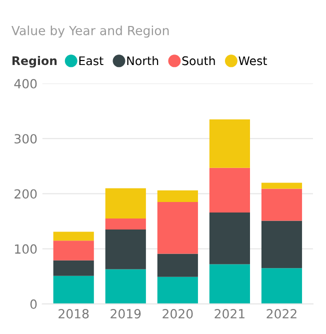  What do you see at coordinates (25, 139) in the screenshot?
I see `y-tick-label: 300` at bounding box center [25, 139].